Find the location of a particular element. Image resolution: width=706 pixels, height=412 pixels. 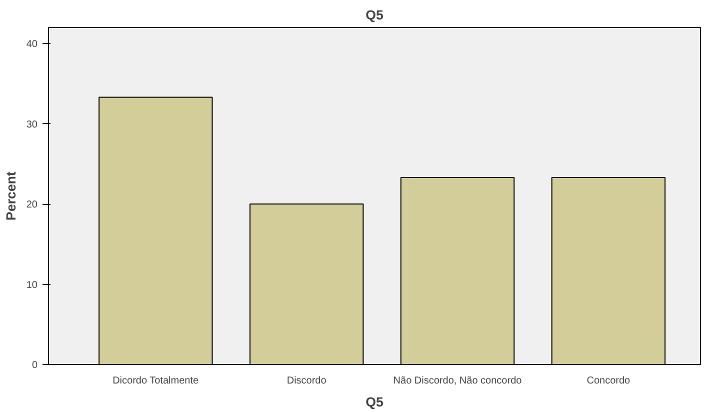

y-tick-label: 10 is located at coordinates (32, 285).